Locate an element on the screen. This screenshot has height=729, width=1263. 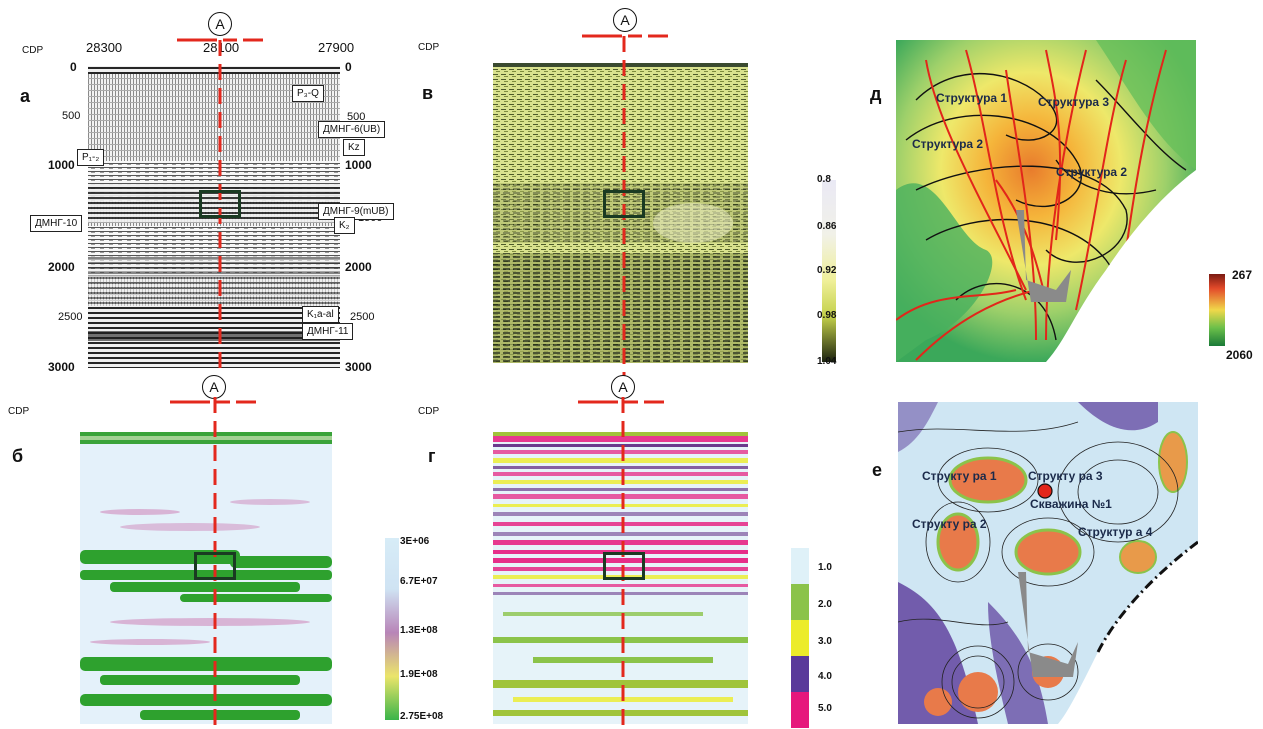
marker-a-top: A is located at coordinates (220, 24).